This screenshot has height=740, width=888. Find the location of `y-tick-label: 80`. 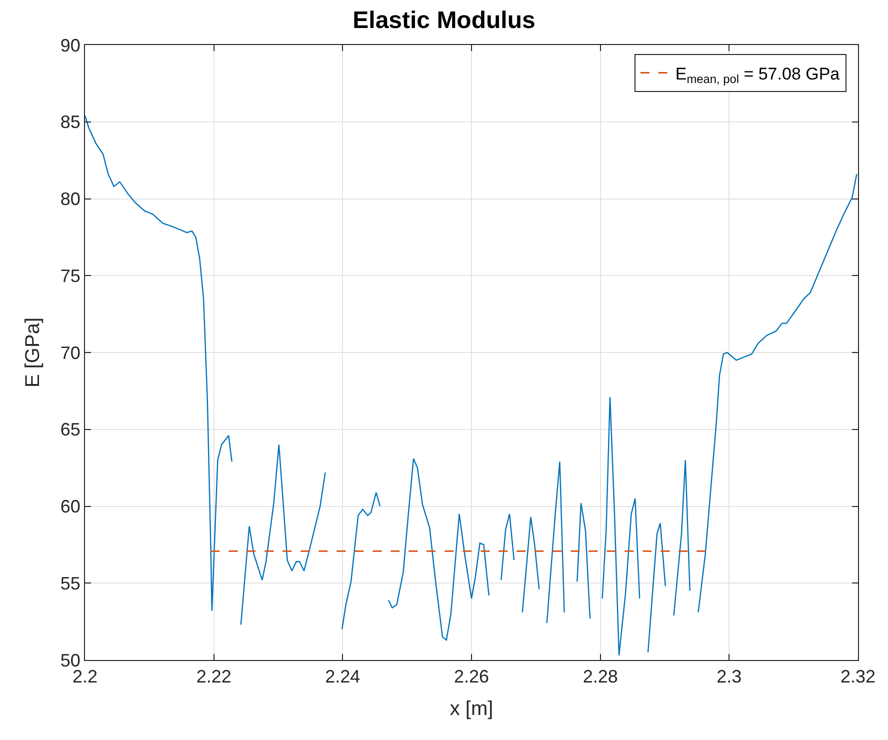

y-tick-label: 80 is located at coordinates (70, 199).